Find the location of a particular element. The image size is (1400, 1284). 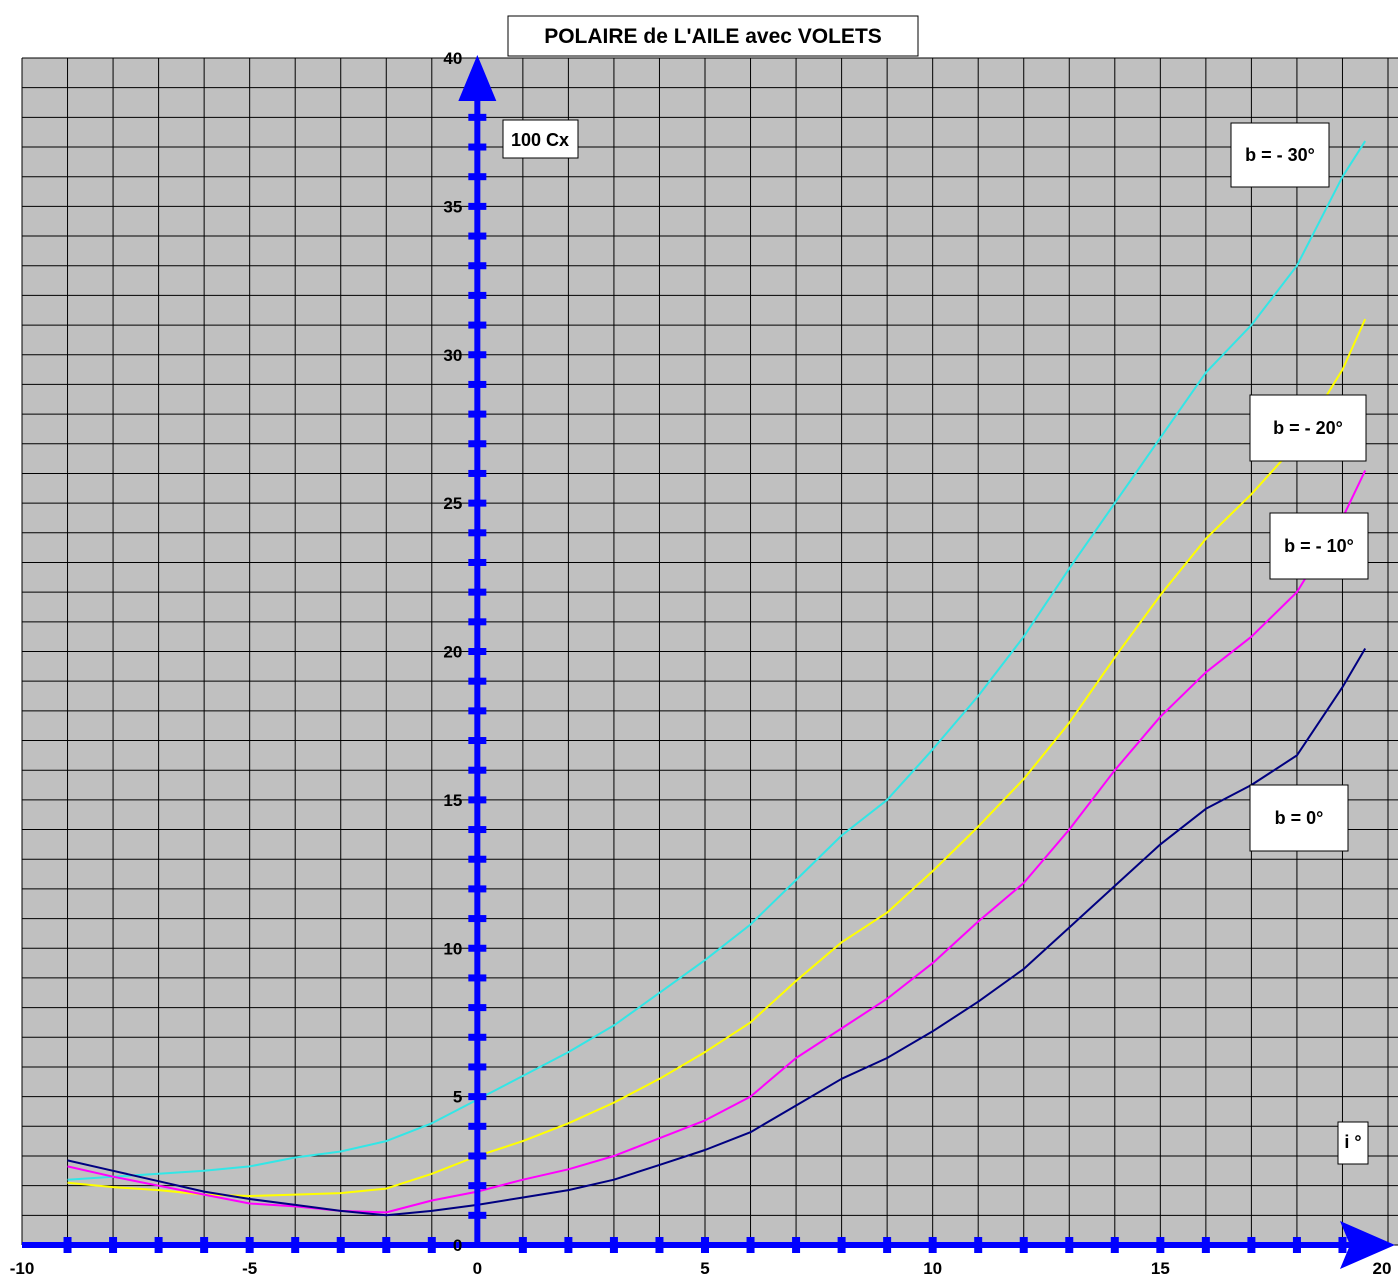

x-tick-label: -10 is located at coordinates (22, 1268).